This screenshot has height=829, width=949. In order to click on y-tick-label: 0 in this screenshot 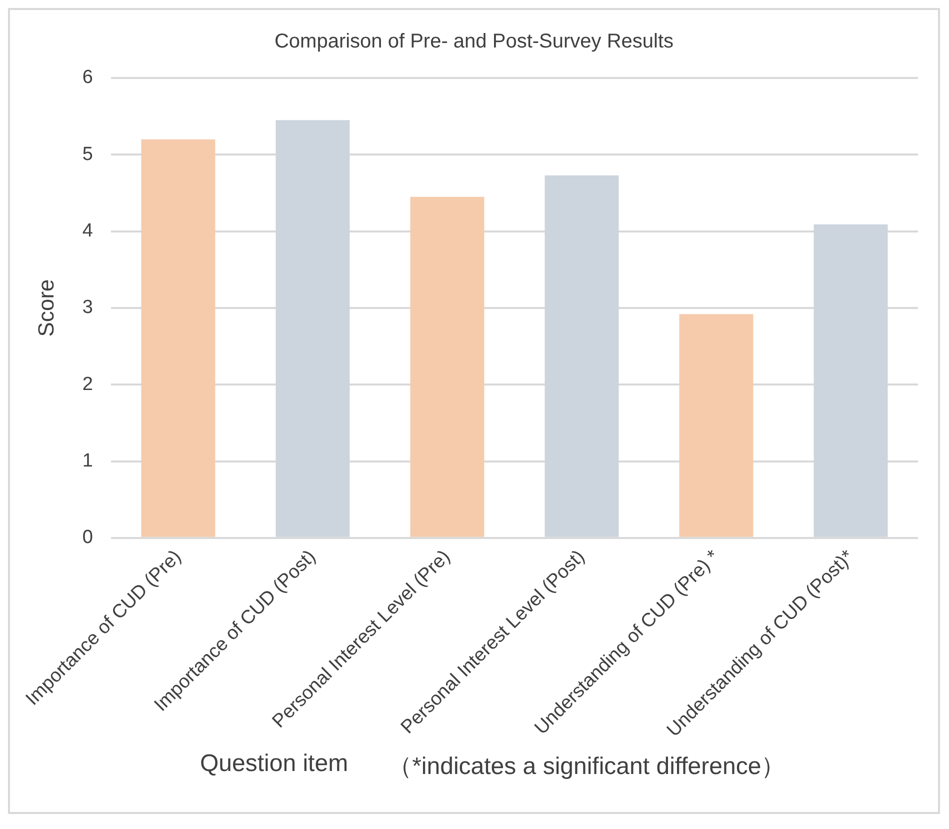, I will do `click(87, 537)`.